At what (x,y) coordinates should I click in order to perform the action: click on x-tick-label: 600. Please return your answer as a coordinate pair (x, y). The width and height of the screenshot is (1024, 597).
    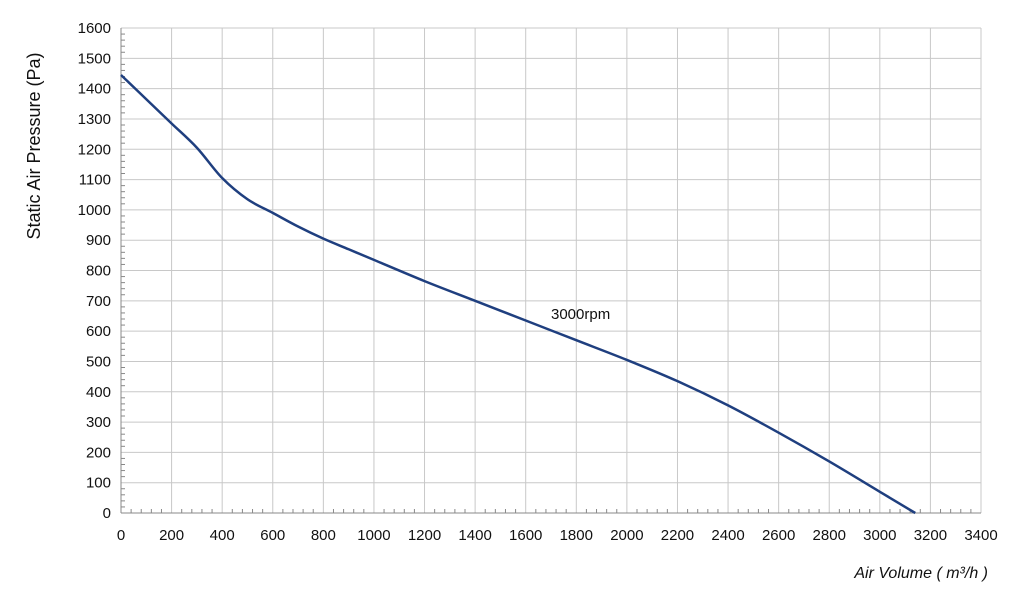
    Looking at the image, I should click on (272, 535).